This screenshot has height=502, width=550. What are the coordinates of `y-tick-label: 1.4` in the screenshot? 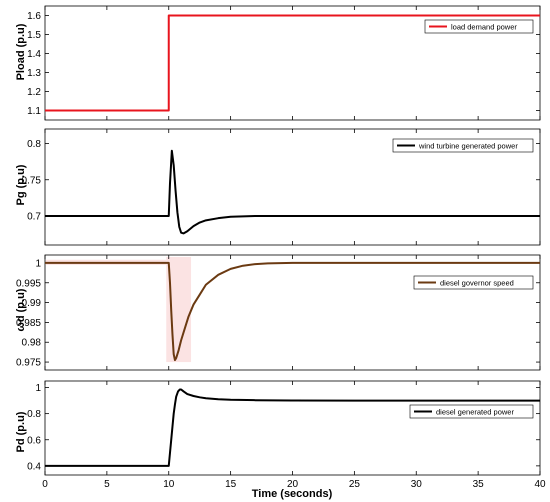 It's located at (34, 54).